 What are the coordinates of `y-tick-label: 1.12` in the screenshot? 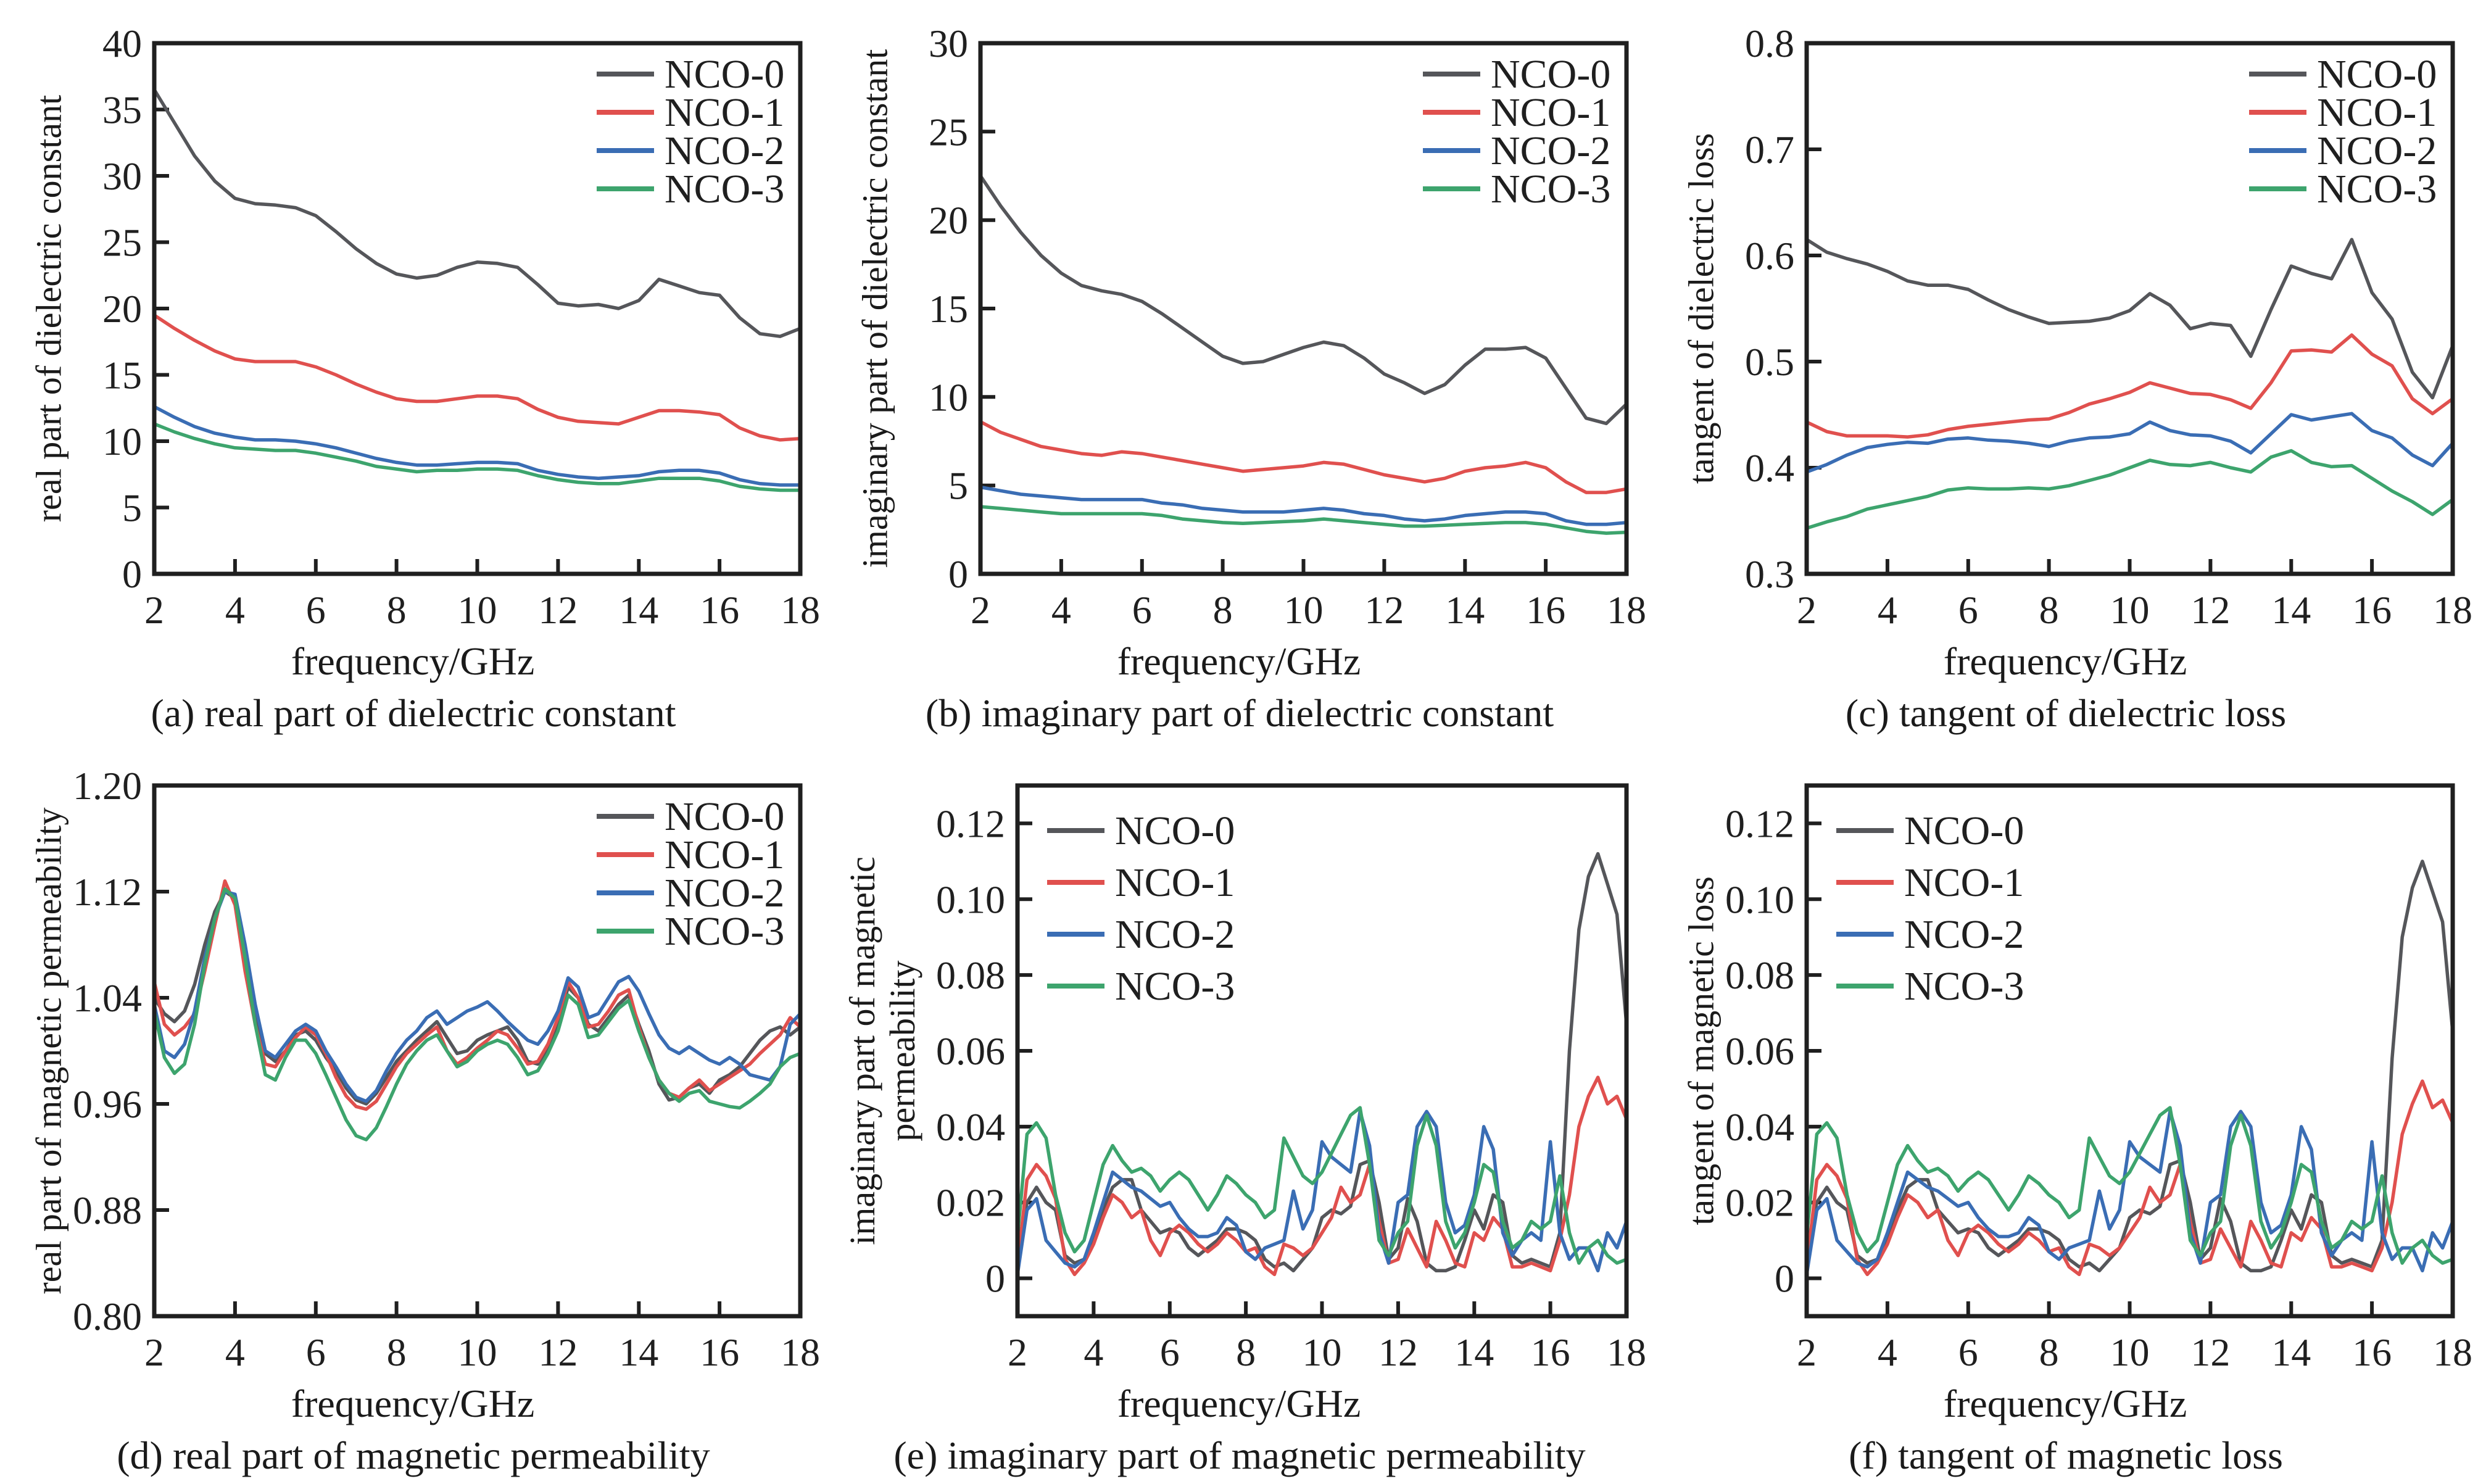 It's located at (107, 892).